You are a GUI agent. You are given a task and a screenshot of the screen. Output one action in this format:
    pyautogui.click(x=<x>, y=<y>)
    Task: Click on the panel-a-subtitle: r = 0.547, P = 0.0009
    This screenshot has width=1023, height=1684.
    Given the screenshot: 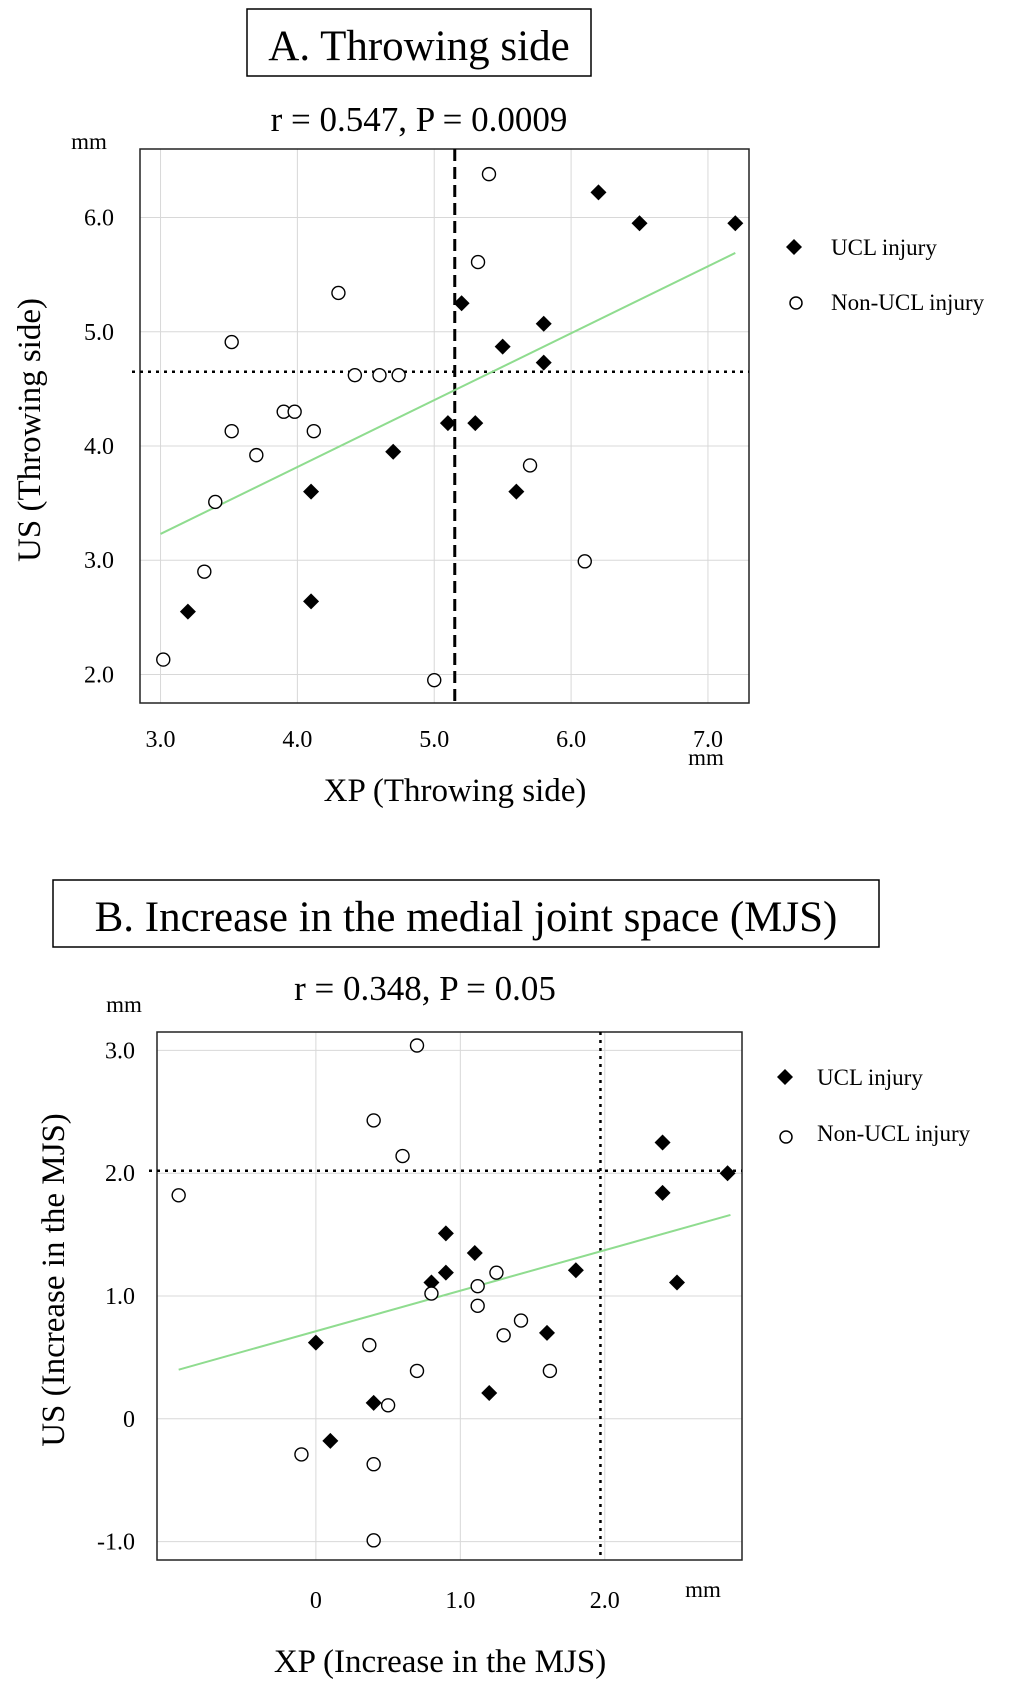 What is the action you would take?
    pyautogui.click(x=419, y=119)
    